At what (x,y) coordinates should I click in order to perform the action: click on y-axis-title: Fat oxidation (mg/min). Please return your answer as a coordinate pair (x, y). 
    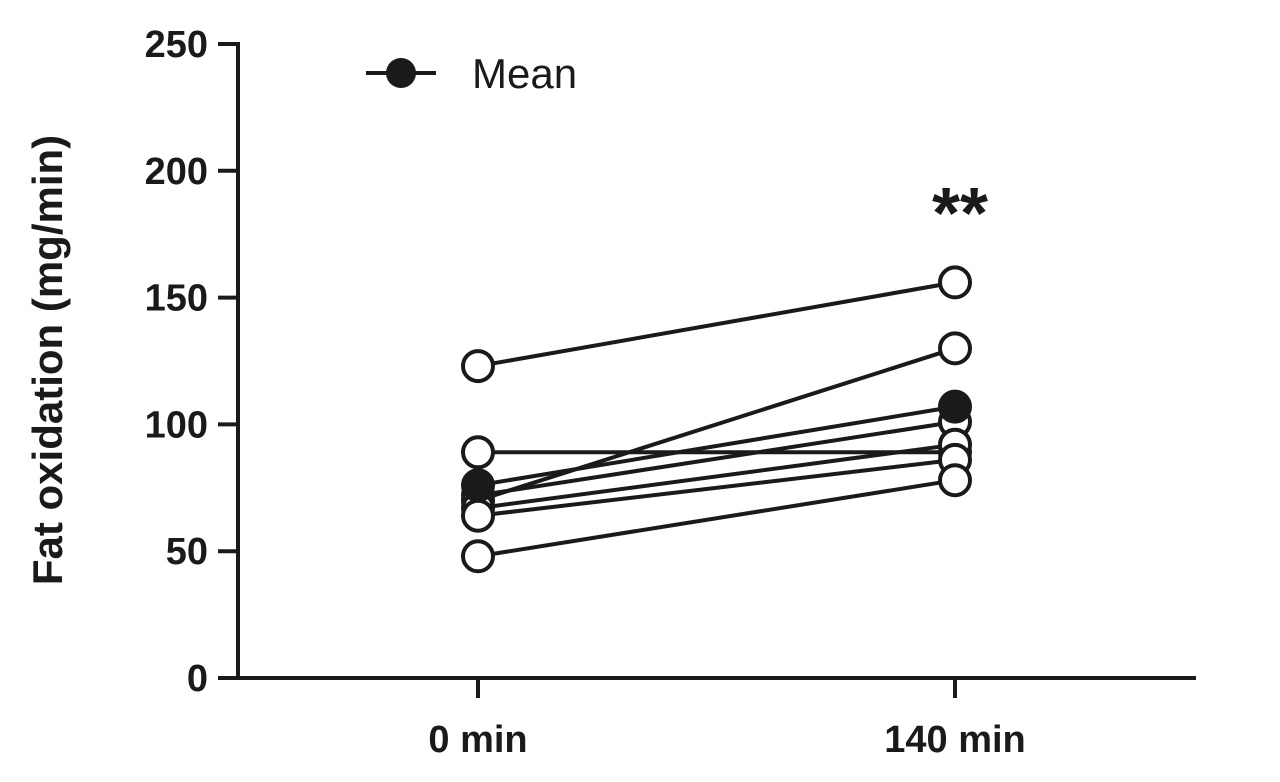
    Looking at the image, I should click on (47, 360).